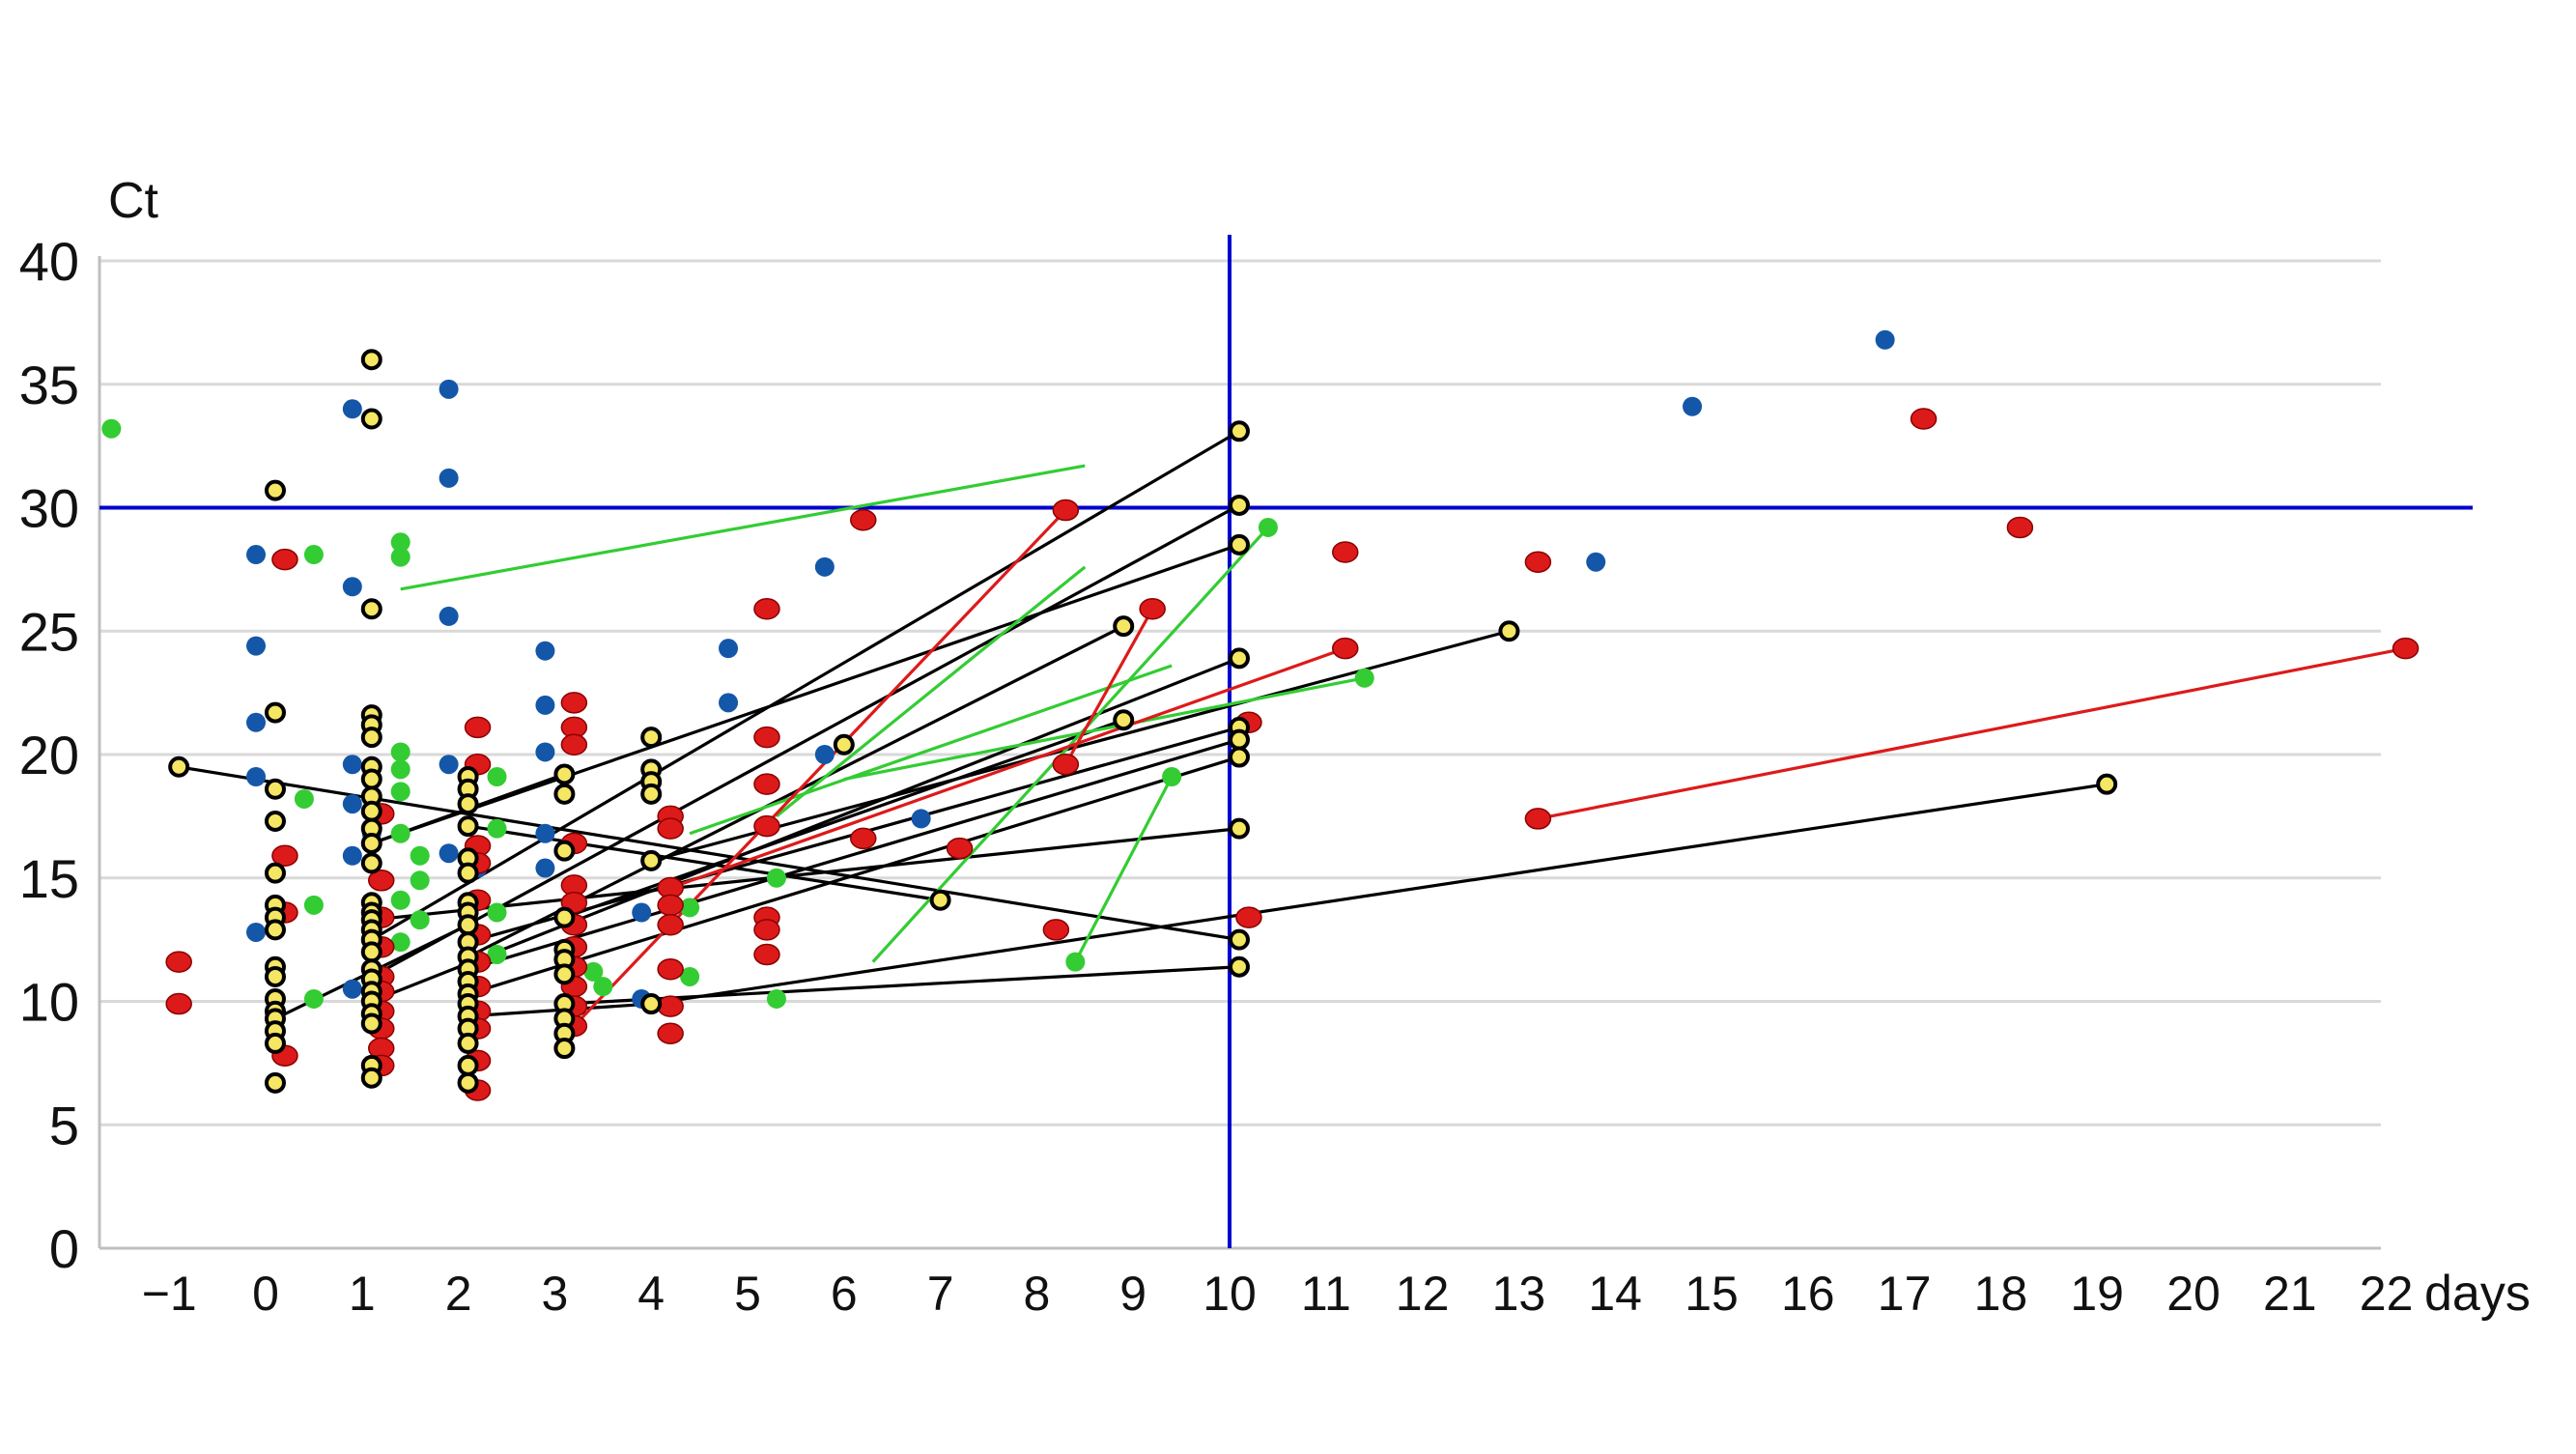  I want to click on x-tick-label: 16, so click(1808, 1294).